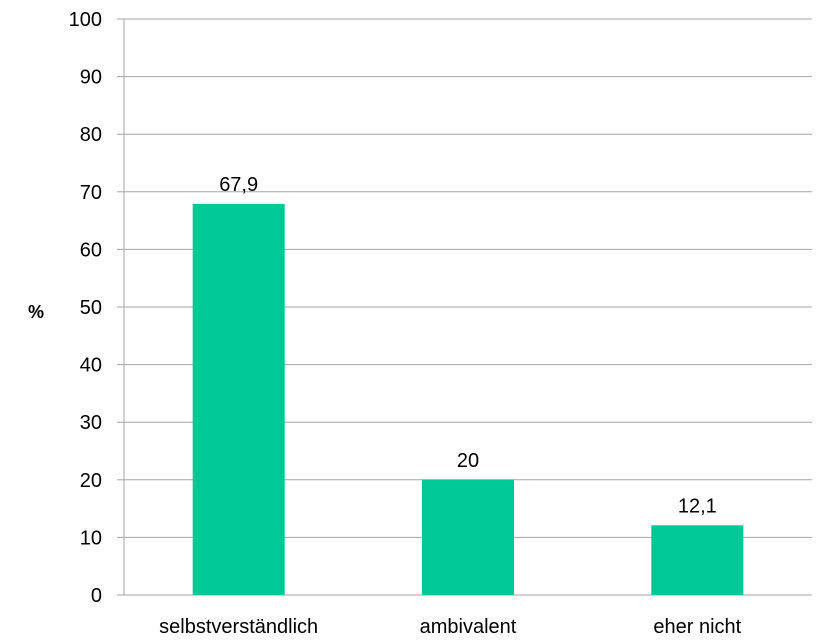 This screenshot has height=644, width=819. Describe the element at coordinates (85, 20) in the screenshot. I see `y-tick-label: 100` at that location.